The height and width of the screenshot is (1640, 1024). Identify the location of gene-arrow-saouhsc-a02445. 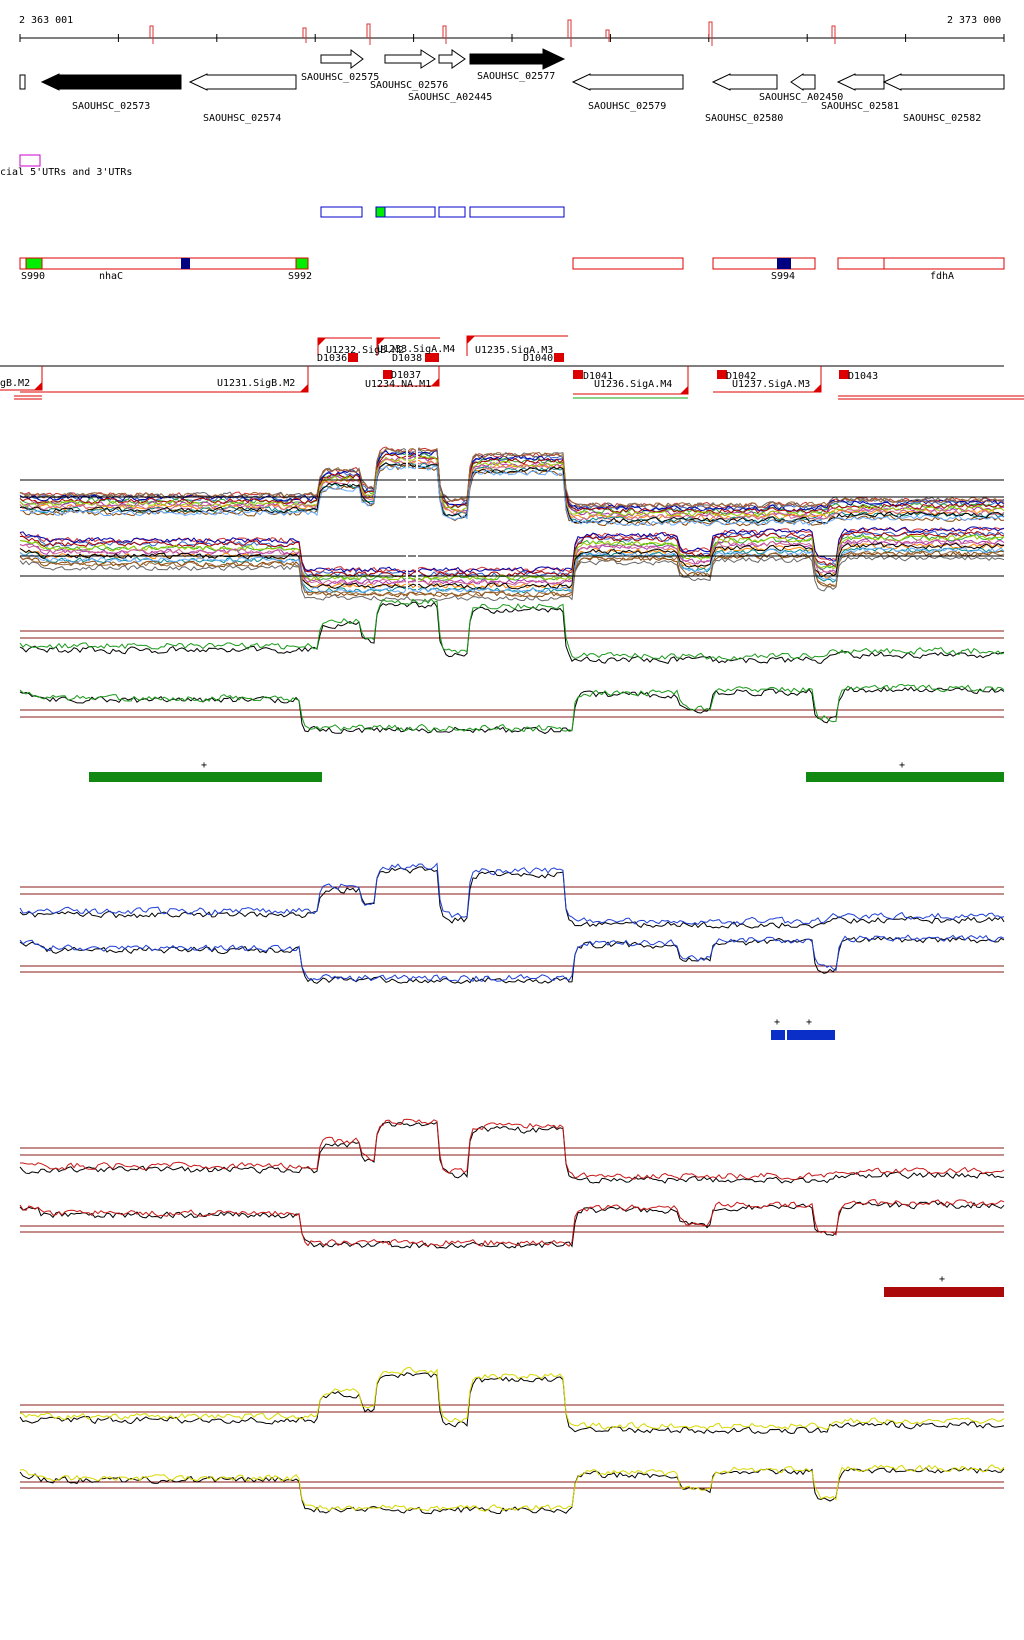
(452, 59).